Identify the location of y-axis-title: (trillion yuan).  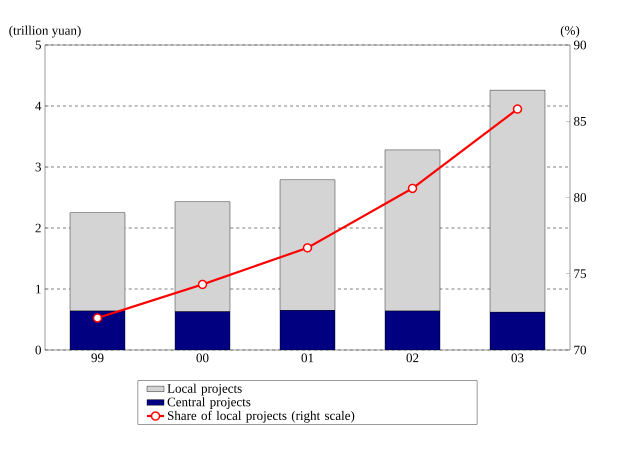
(45, 32).